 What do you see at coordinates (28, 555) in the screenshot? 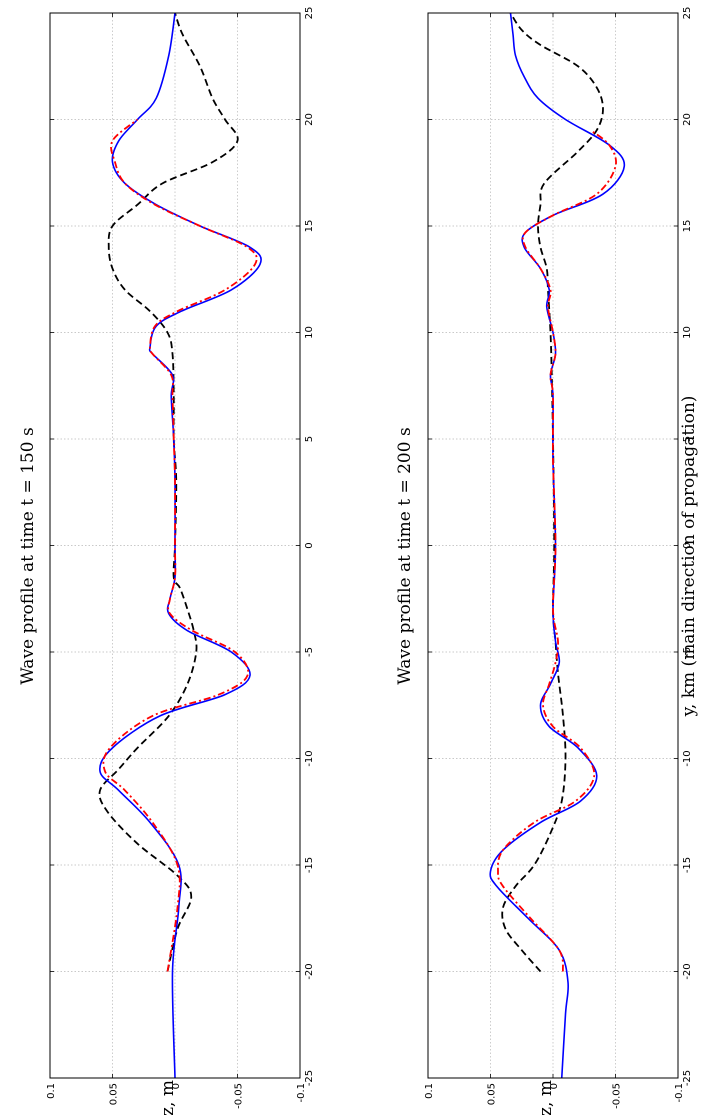
I see `title-150s: Wave profile at time t = 150 s` at bounding box center [28, 555].